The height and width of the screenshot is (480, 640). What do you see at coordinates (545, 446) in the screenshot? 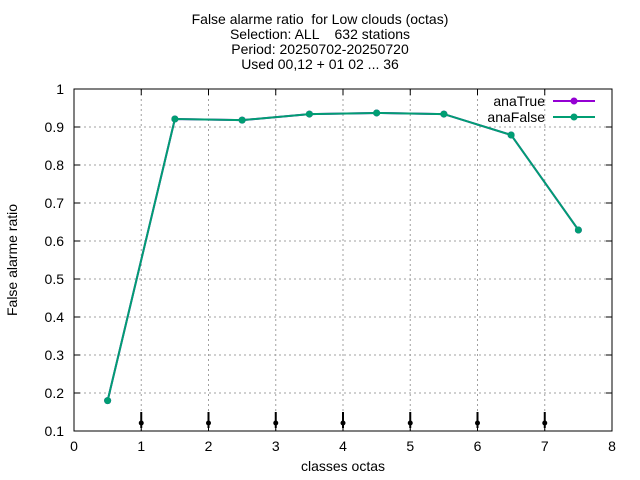
I see `x-tick-label: 7` at bounding box center [545, 446].